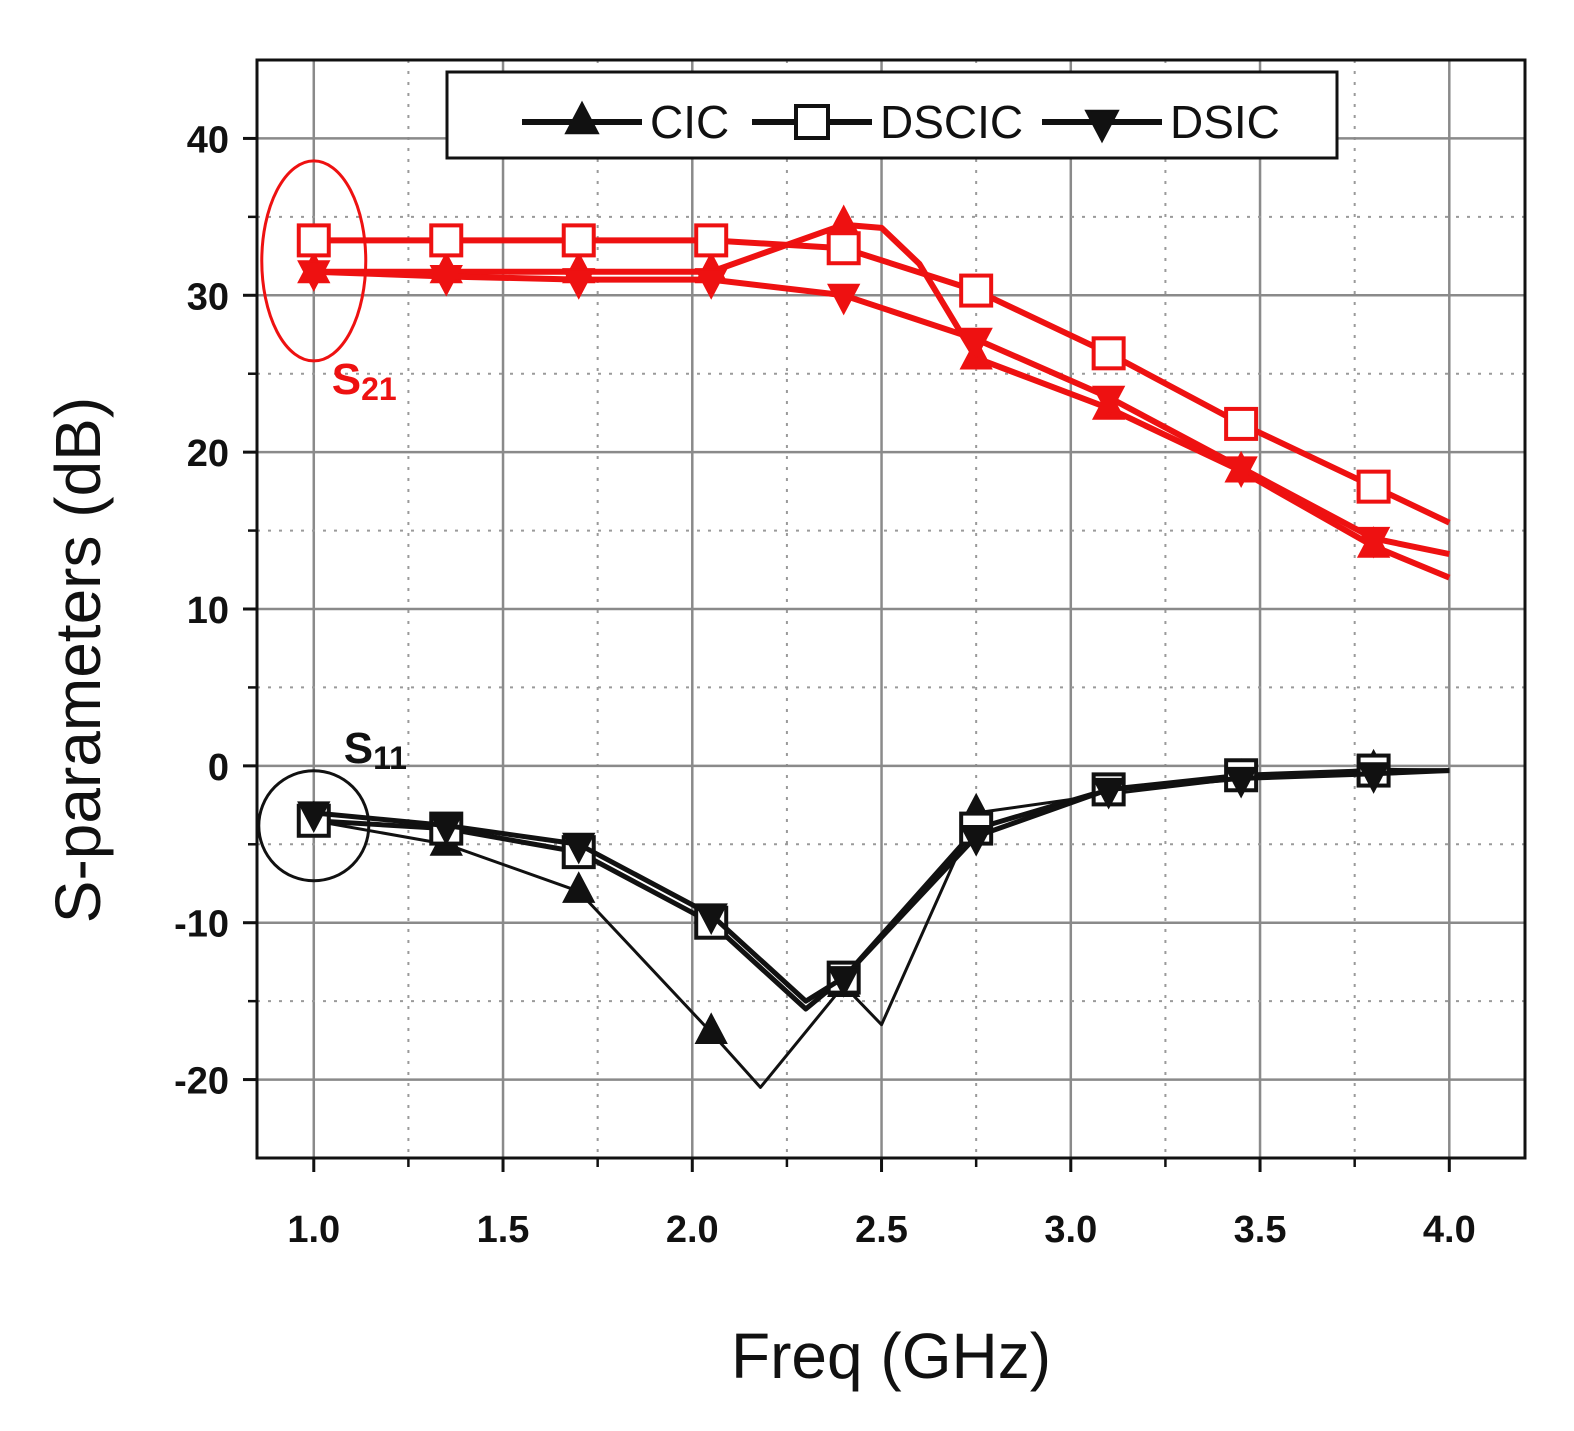 This screenshot has height=1431, width=1574. What do you see at coordinates (951, 122) in the screenshot?
I see `legend-label: DSCIC` at bounding box center [951, 122].